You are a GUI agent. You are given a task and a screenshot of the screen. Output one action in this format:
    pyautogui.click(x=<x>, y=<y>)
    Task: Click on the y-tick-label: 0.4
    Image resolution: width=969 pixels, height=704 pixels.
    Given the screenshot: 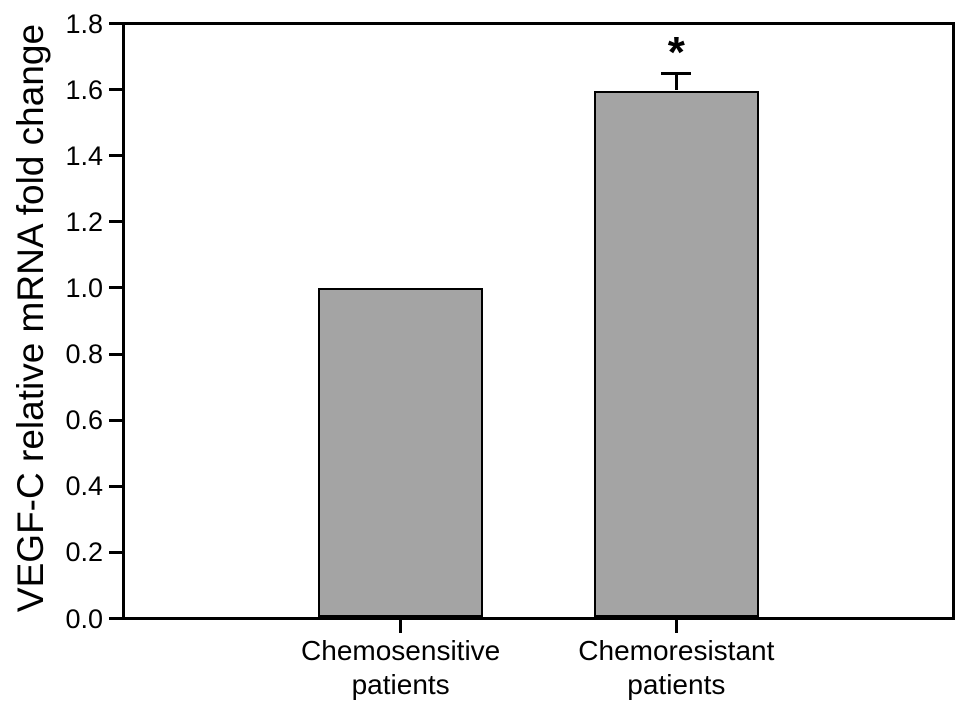 What is the action you would take?
    pyautogui.click(x=84, y=486)
    